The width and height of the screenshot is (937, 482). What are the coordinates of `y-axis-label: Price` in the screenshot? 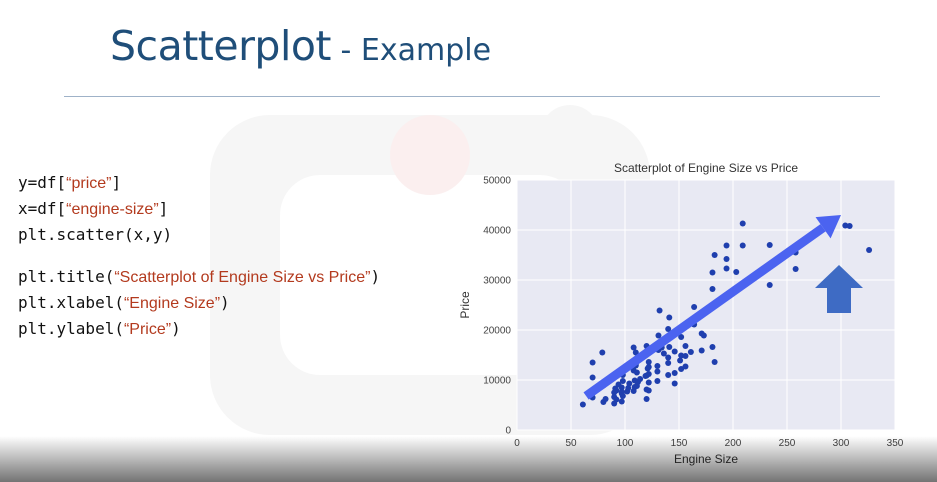 It's located at (465, 305).